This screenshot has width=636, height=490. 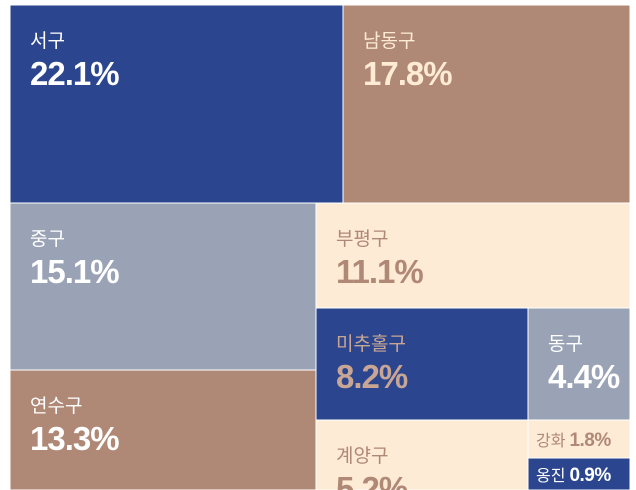 What do you see at coordinates (389, 41) in the screenshot?
I see `tile-name: 남동구` at bounding box center [389, 41].